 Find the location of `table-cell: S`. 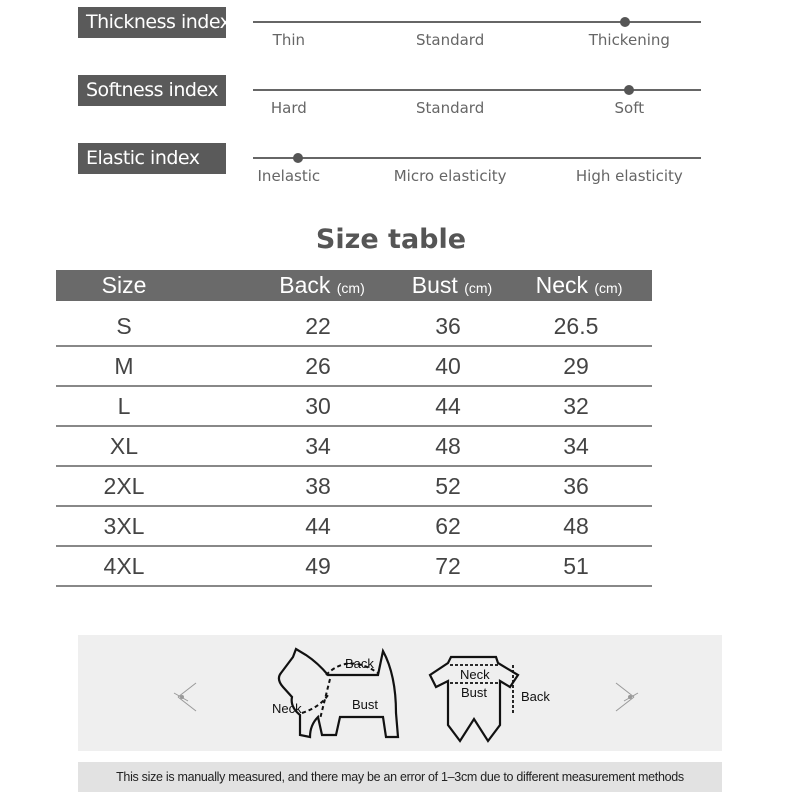

table-cell: S is located at coordinates (124, 326).